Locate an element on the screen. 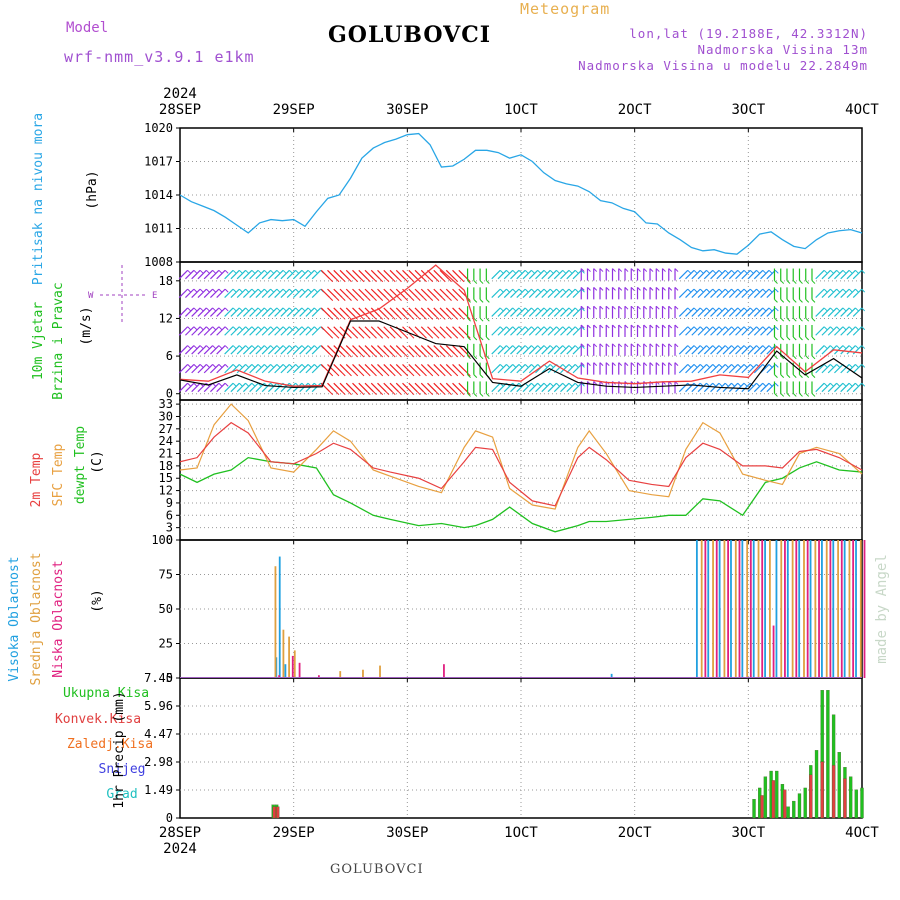 This screenshot has height=900, width=900. time-tick-label-bottom: 1OCT is located at coordinates (521, 833).